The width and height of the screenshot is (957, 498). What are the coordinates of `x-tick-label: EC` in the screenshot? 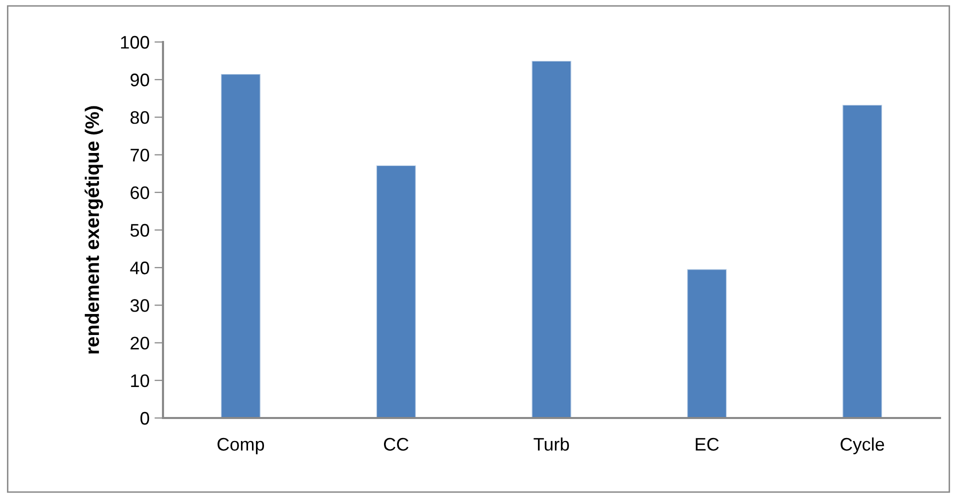 It's located at (707, 444).